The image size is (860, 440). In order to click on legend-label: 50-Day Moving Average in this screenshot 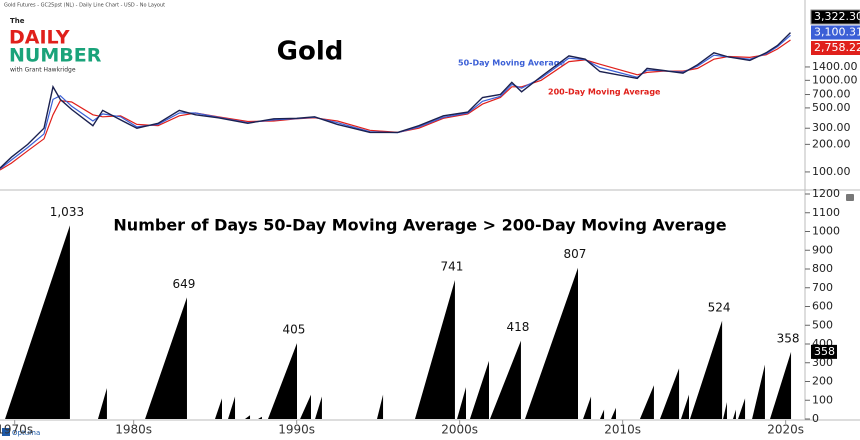, I will do `click(511, 63)`.